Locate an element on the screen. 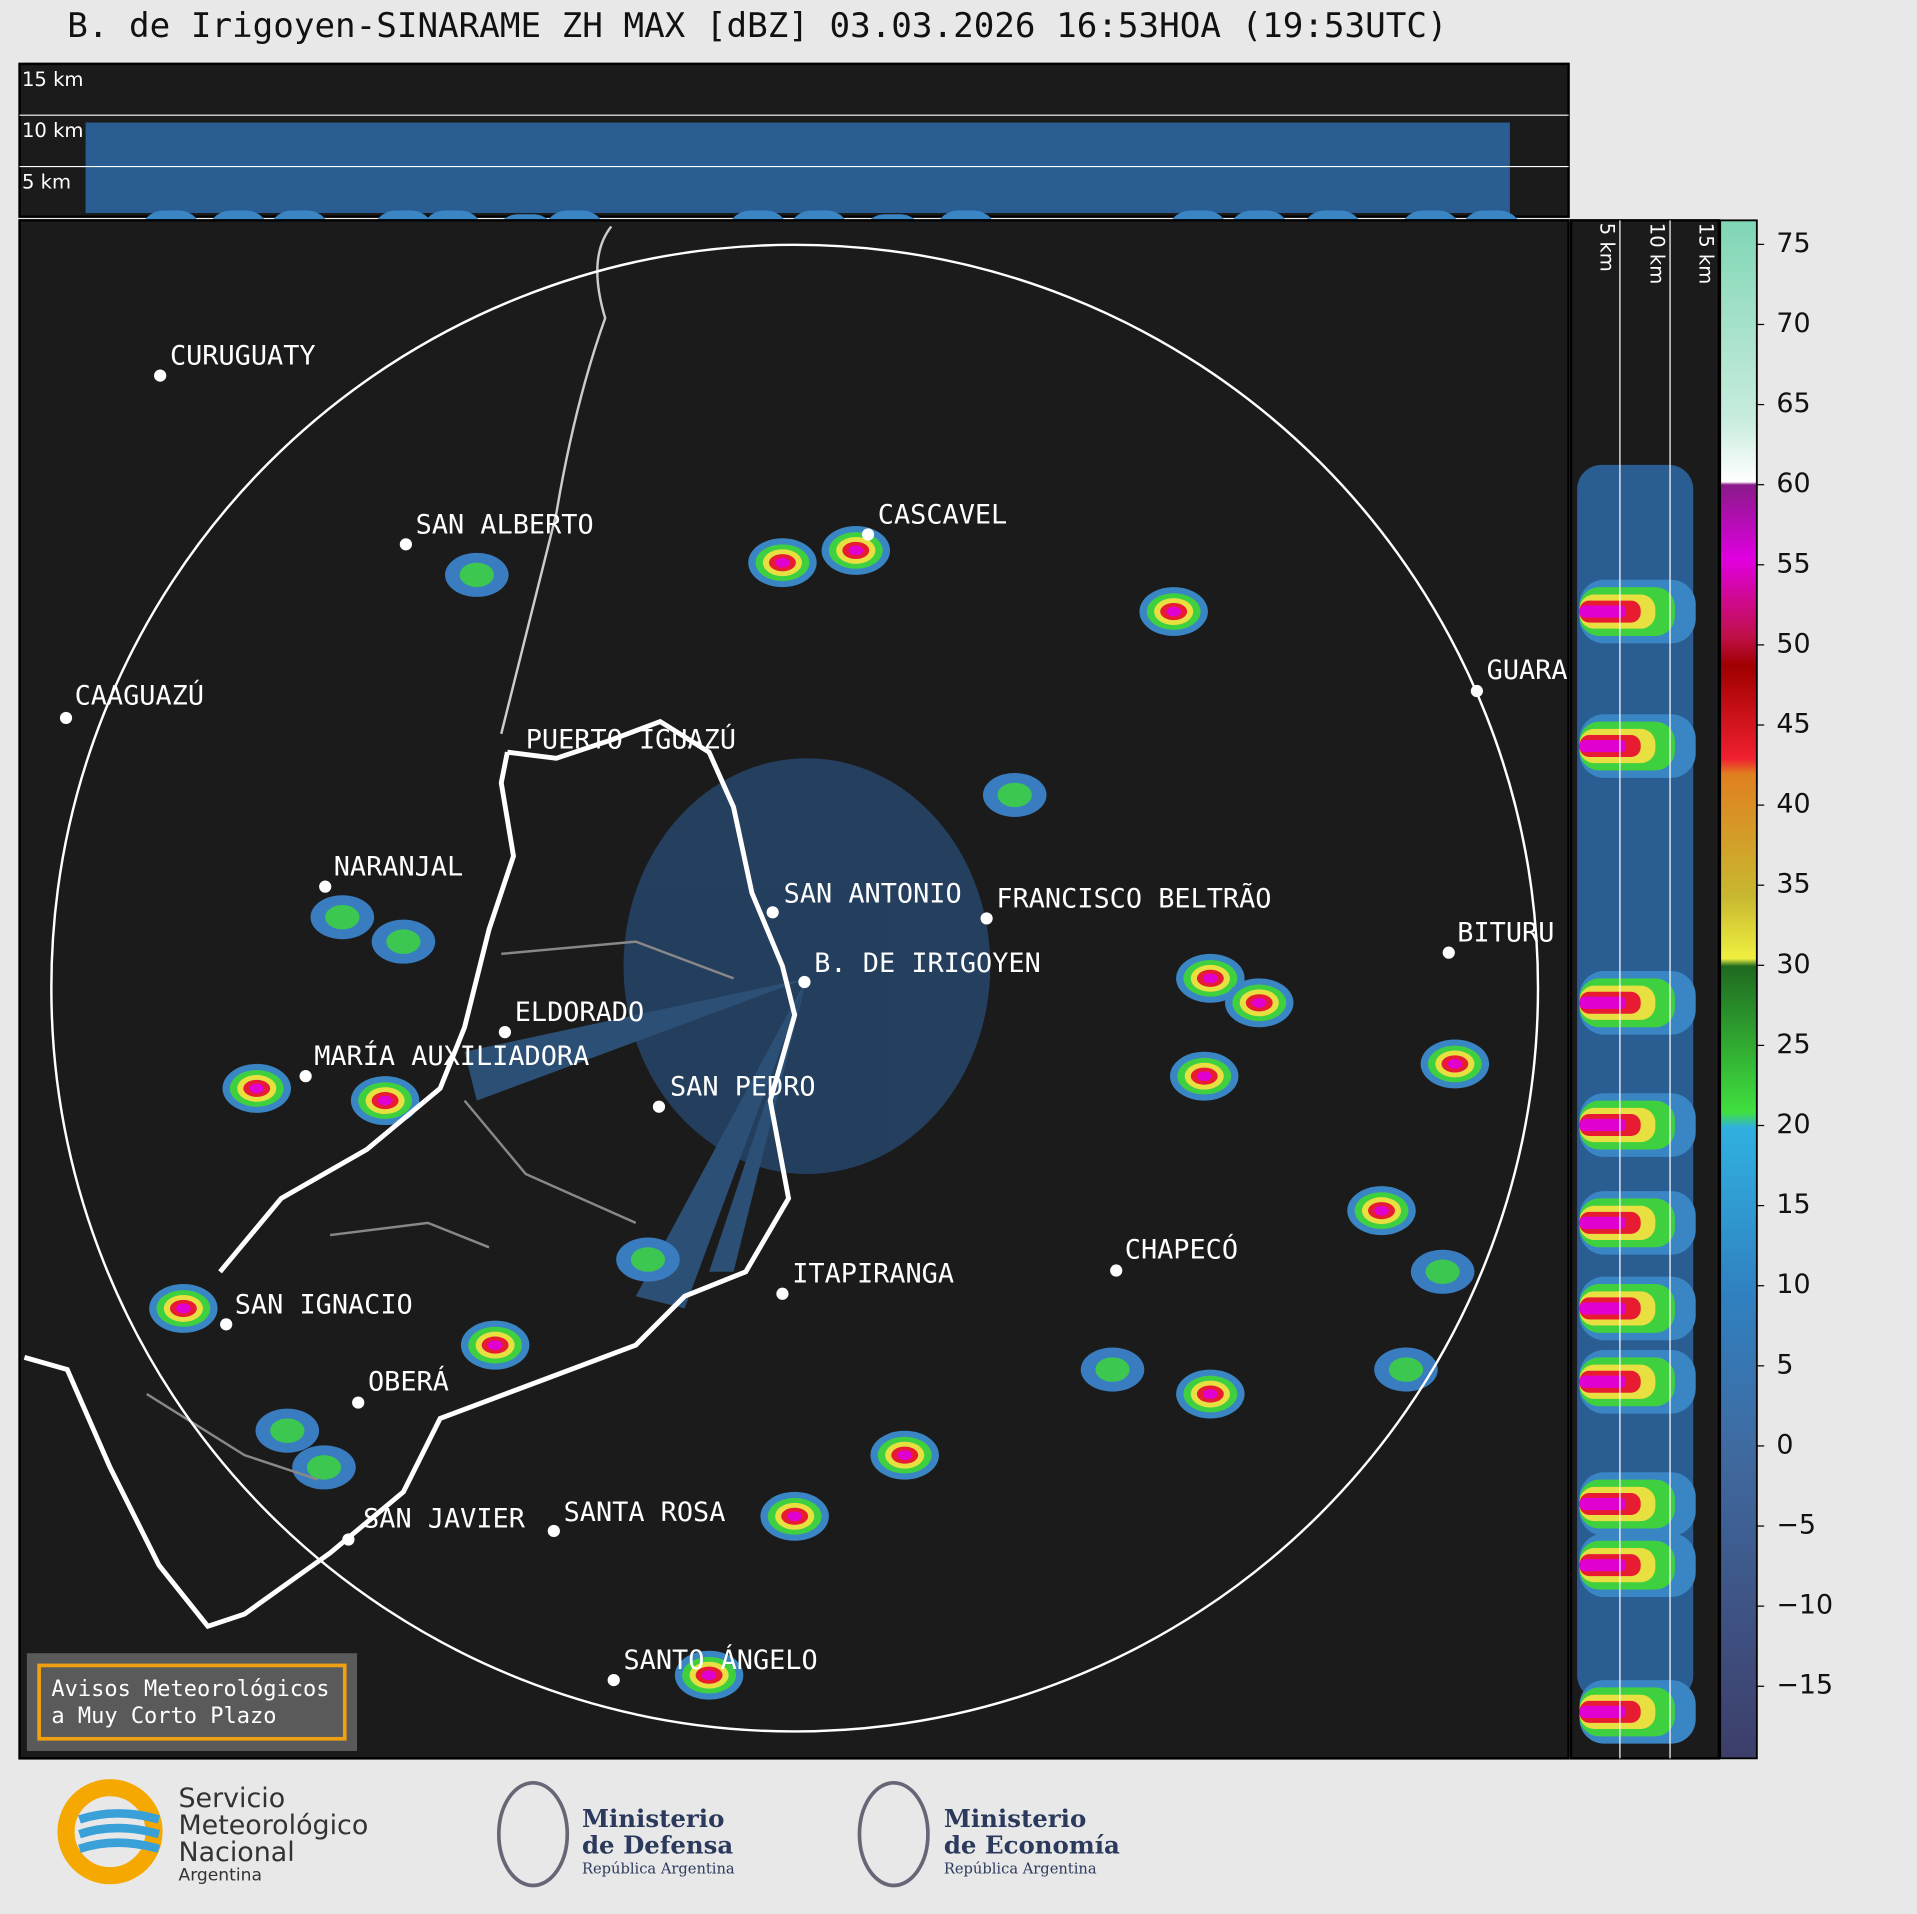 This screenshot has height=1914, width=1917. city-label: GUARA is located at coordinates (1527, 670).